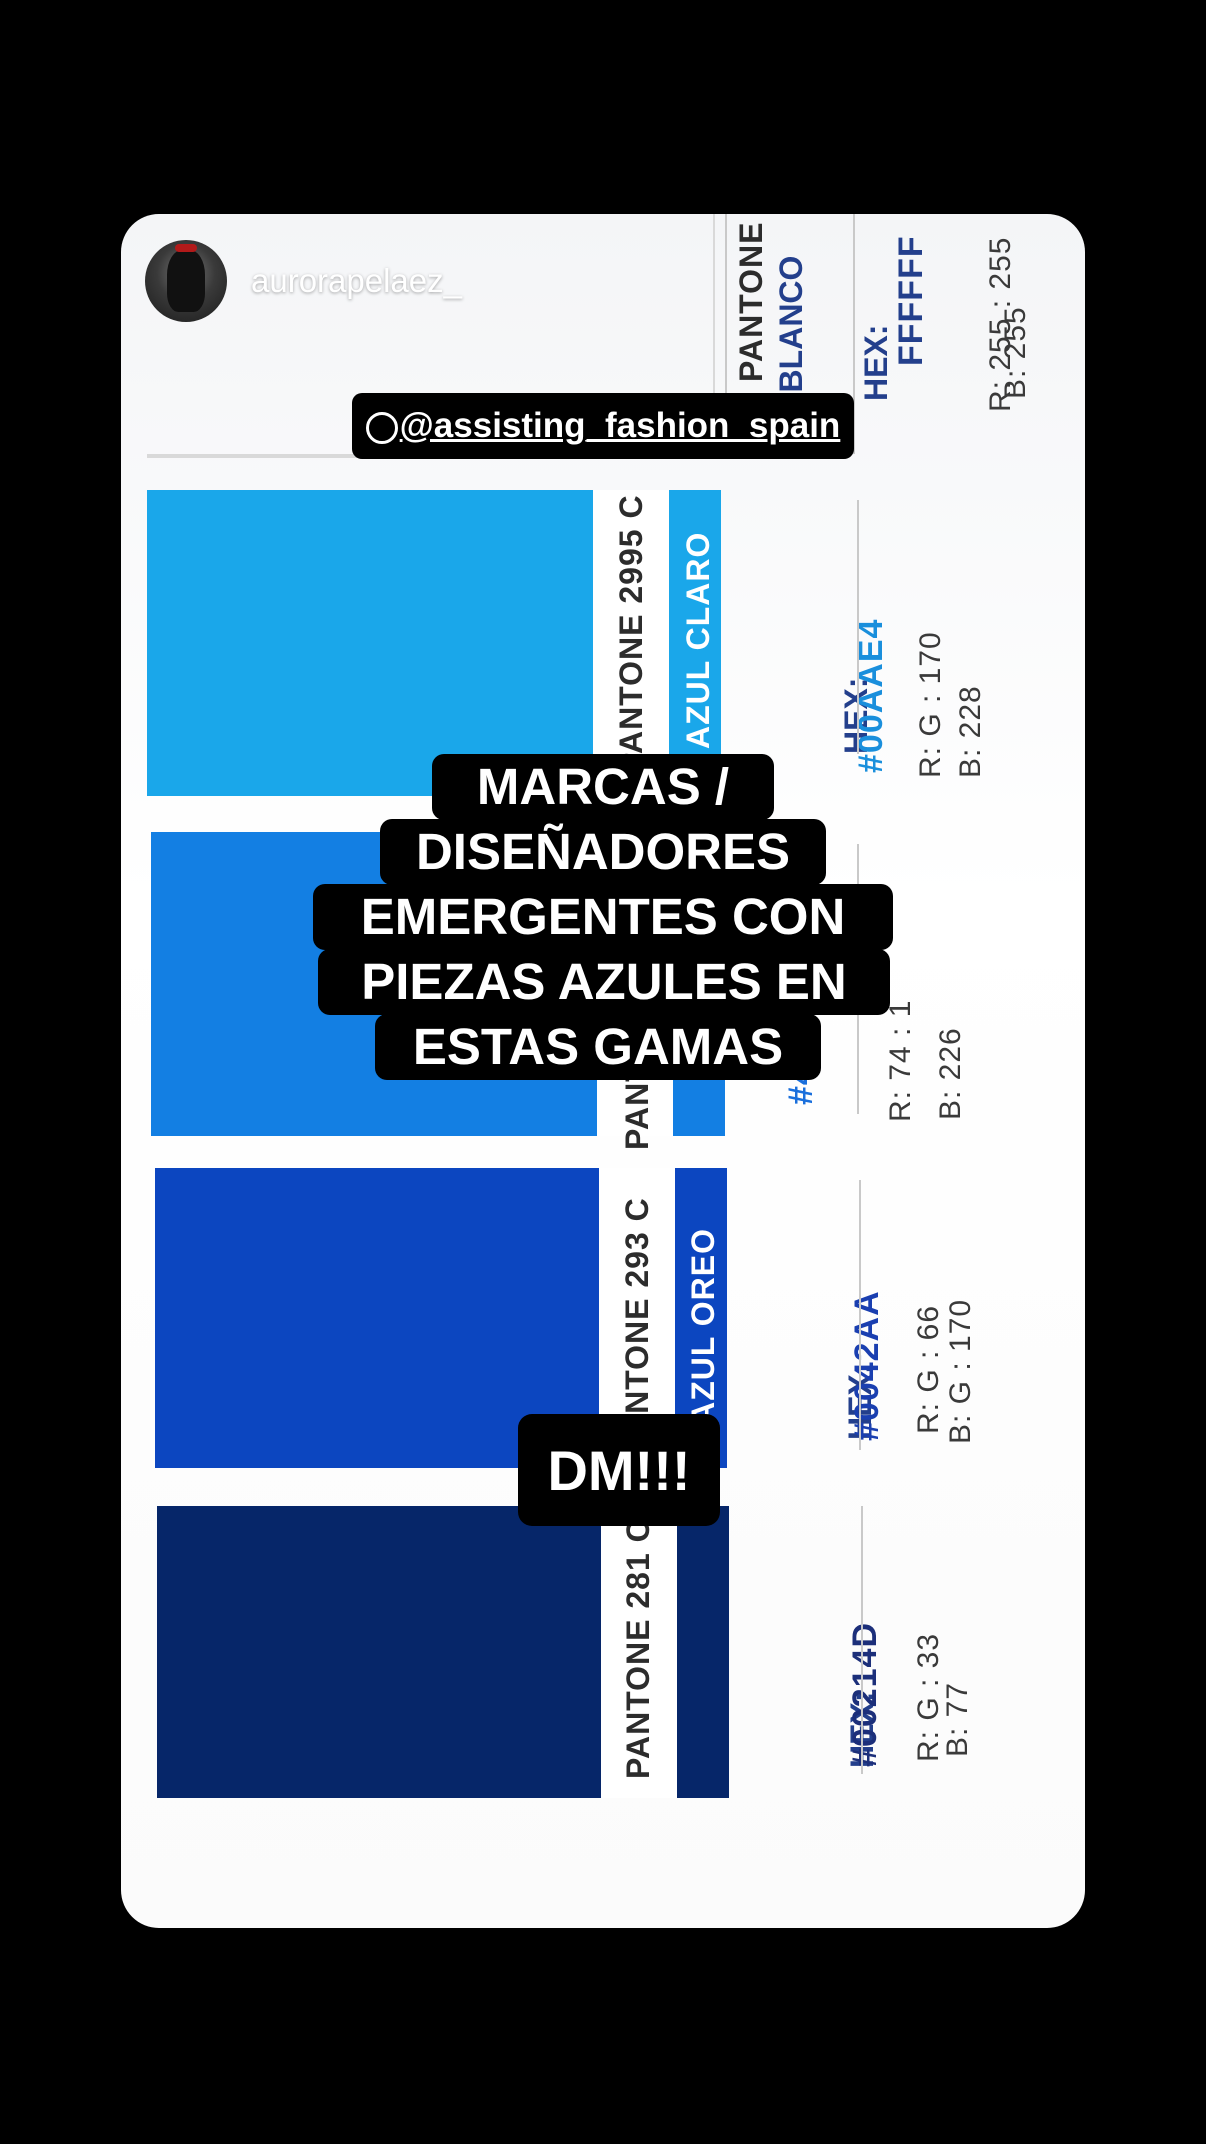 The width and height of the screenshot is (1206, 2144). What do you see at coordinates (1015, 352) in the screenshot?
I see `rgb-line: B: 255` at bounding box center [1015, 352].